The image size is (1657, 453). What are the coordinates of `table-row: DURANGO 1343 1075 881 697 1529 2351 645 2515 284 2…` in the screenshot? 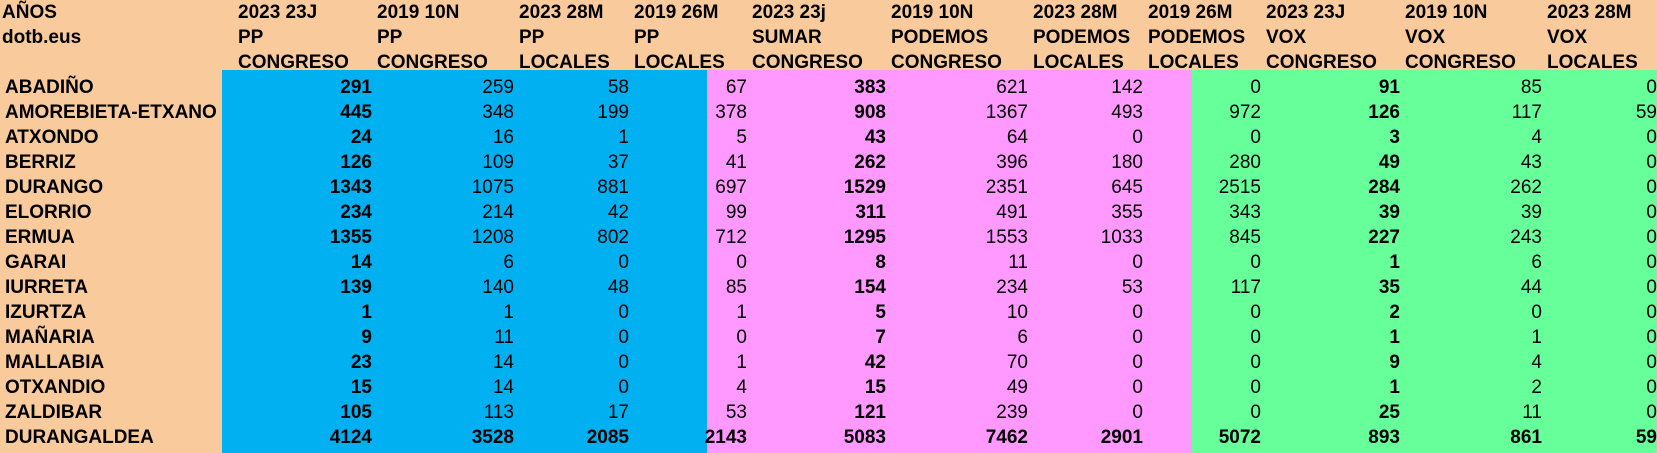 It's located at (828, 187).